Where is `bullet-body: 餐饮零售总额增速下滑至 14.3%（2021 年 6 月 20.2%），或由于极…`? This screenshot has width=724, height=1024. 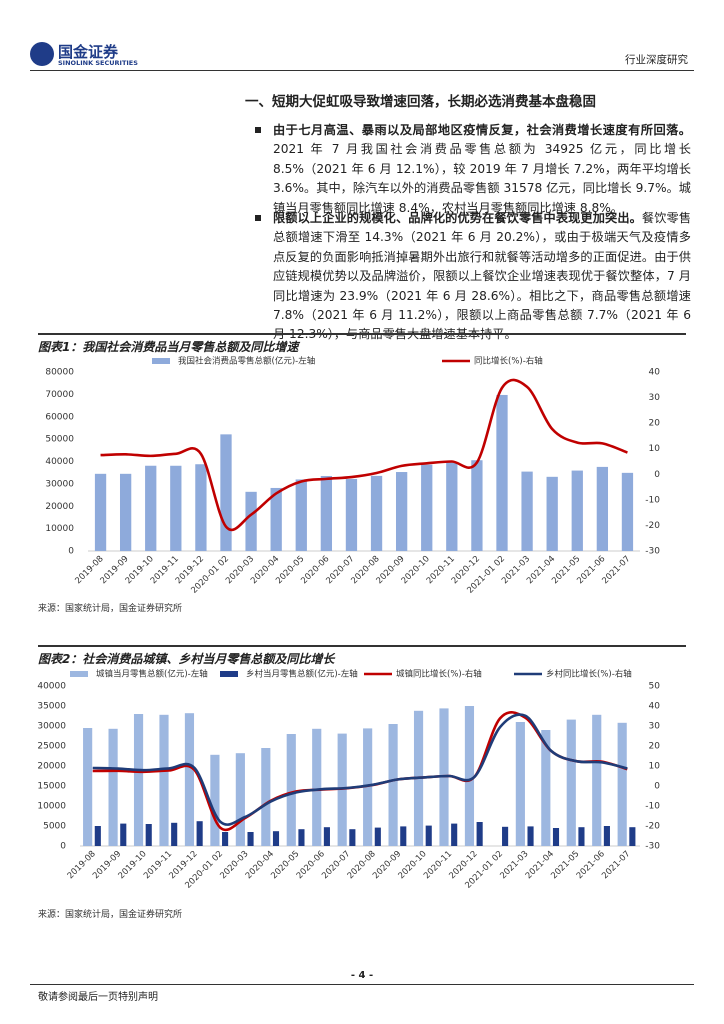
bullet-body: 餐饮零售总额增速下滑至 14.3%（2021 年 6 月 20.2%），或由于极… is located at coordinates (482, 276).